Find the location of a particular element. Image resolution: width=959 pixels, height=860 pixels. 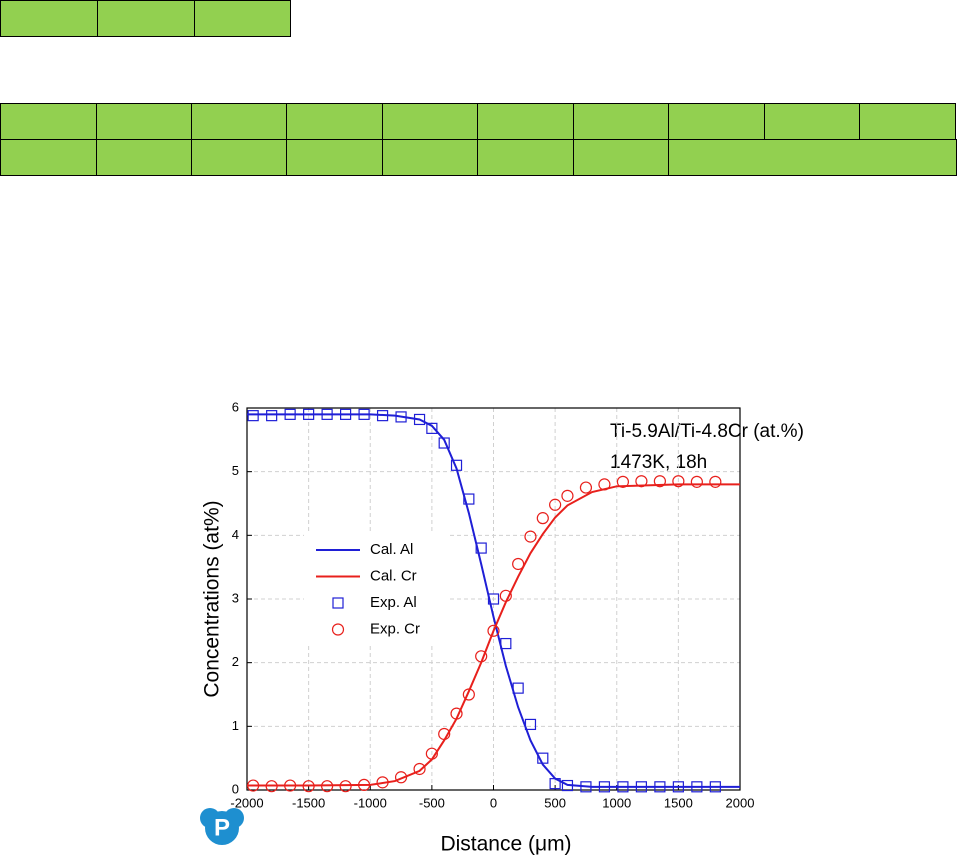

y-tick-label: 4 is located at coordinates (235, 534).